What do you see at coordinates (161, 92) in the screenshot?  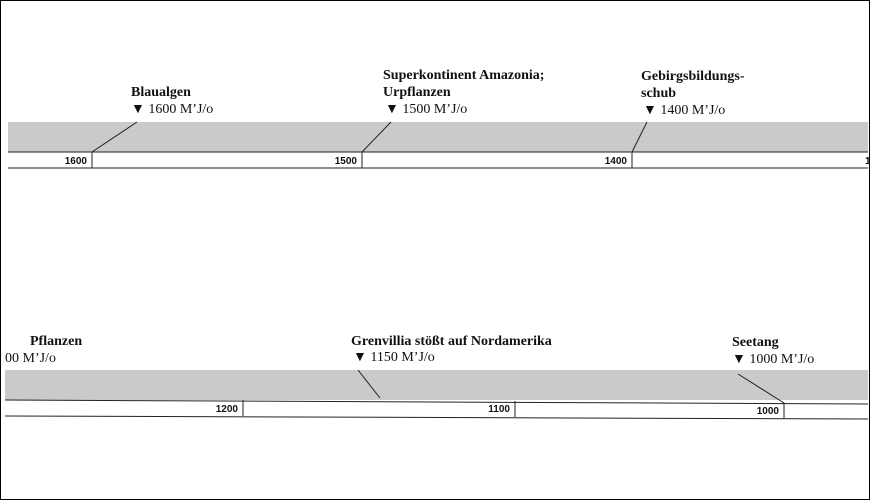 I see `event-title: Blaualgen` at bounding box center [161, 92].